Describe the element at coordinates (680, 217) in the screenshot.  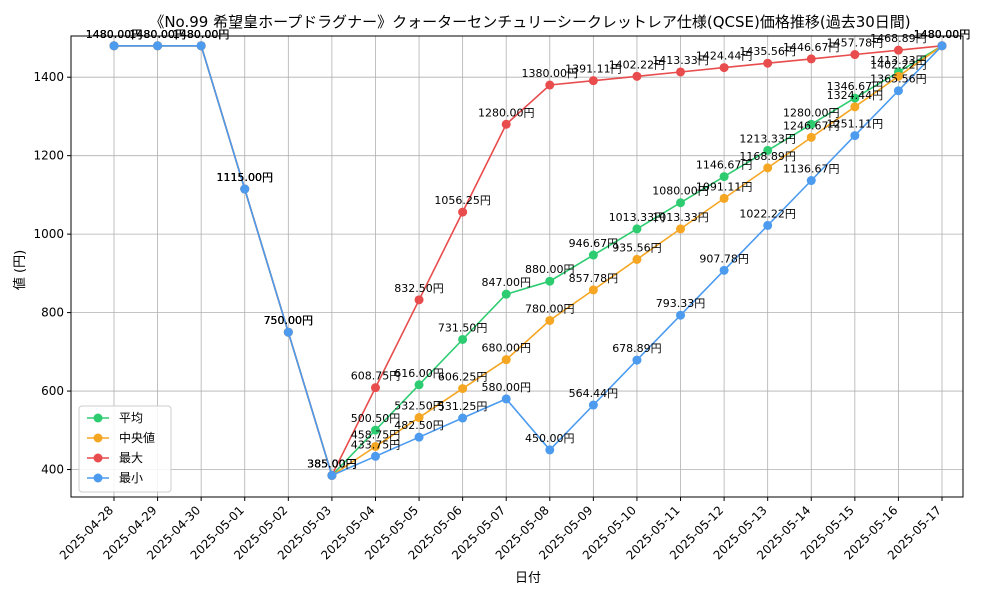
I see `data-label: 1013.33円` at that location.